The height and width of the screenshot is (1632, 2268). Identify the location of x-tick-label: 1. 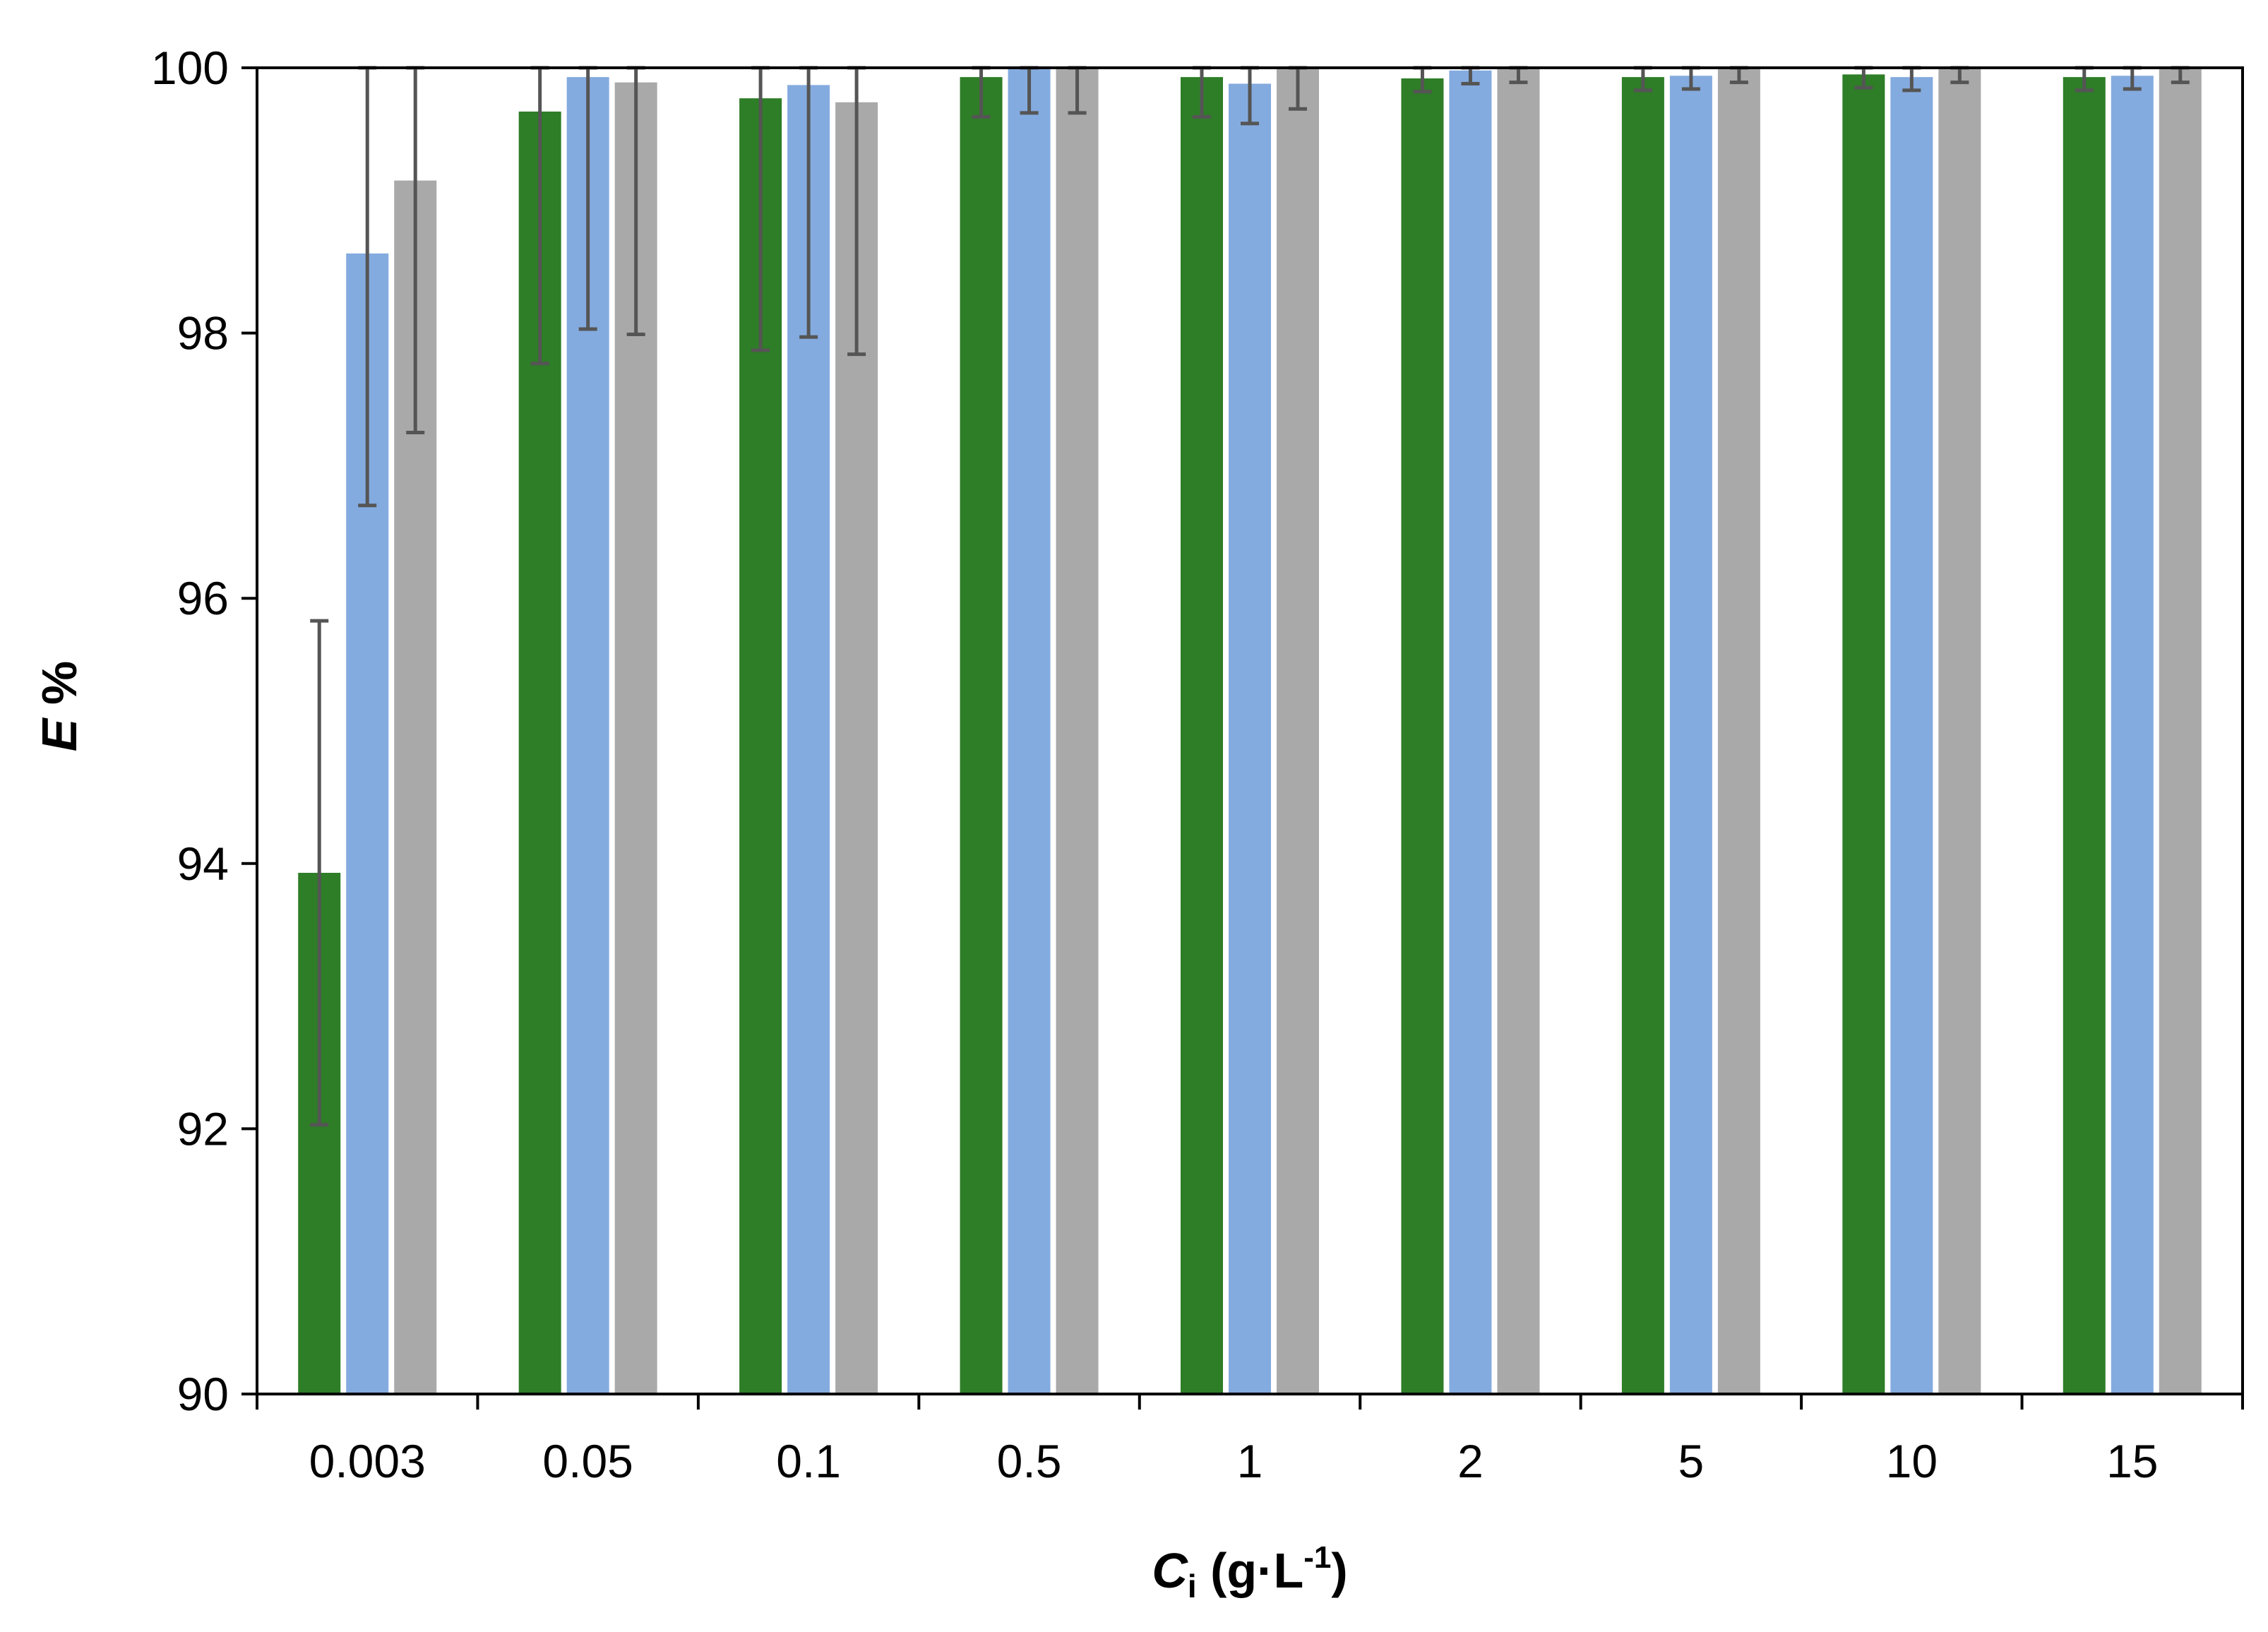
(1250, 1461).